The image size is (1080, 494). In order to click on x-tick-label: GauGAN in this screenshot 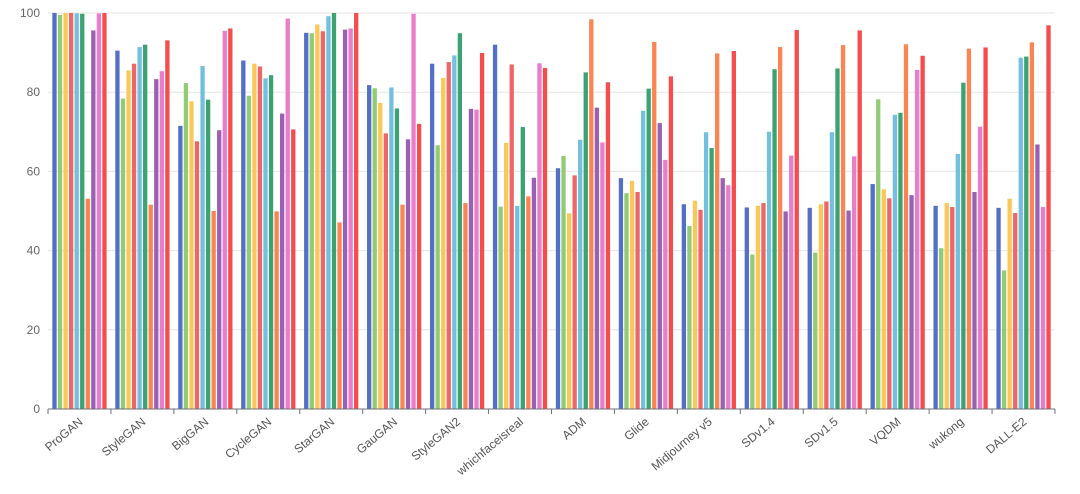, I will do `click(377, 436)`.